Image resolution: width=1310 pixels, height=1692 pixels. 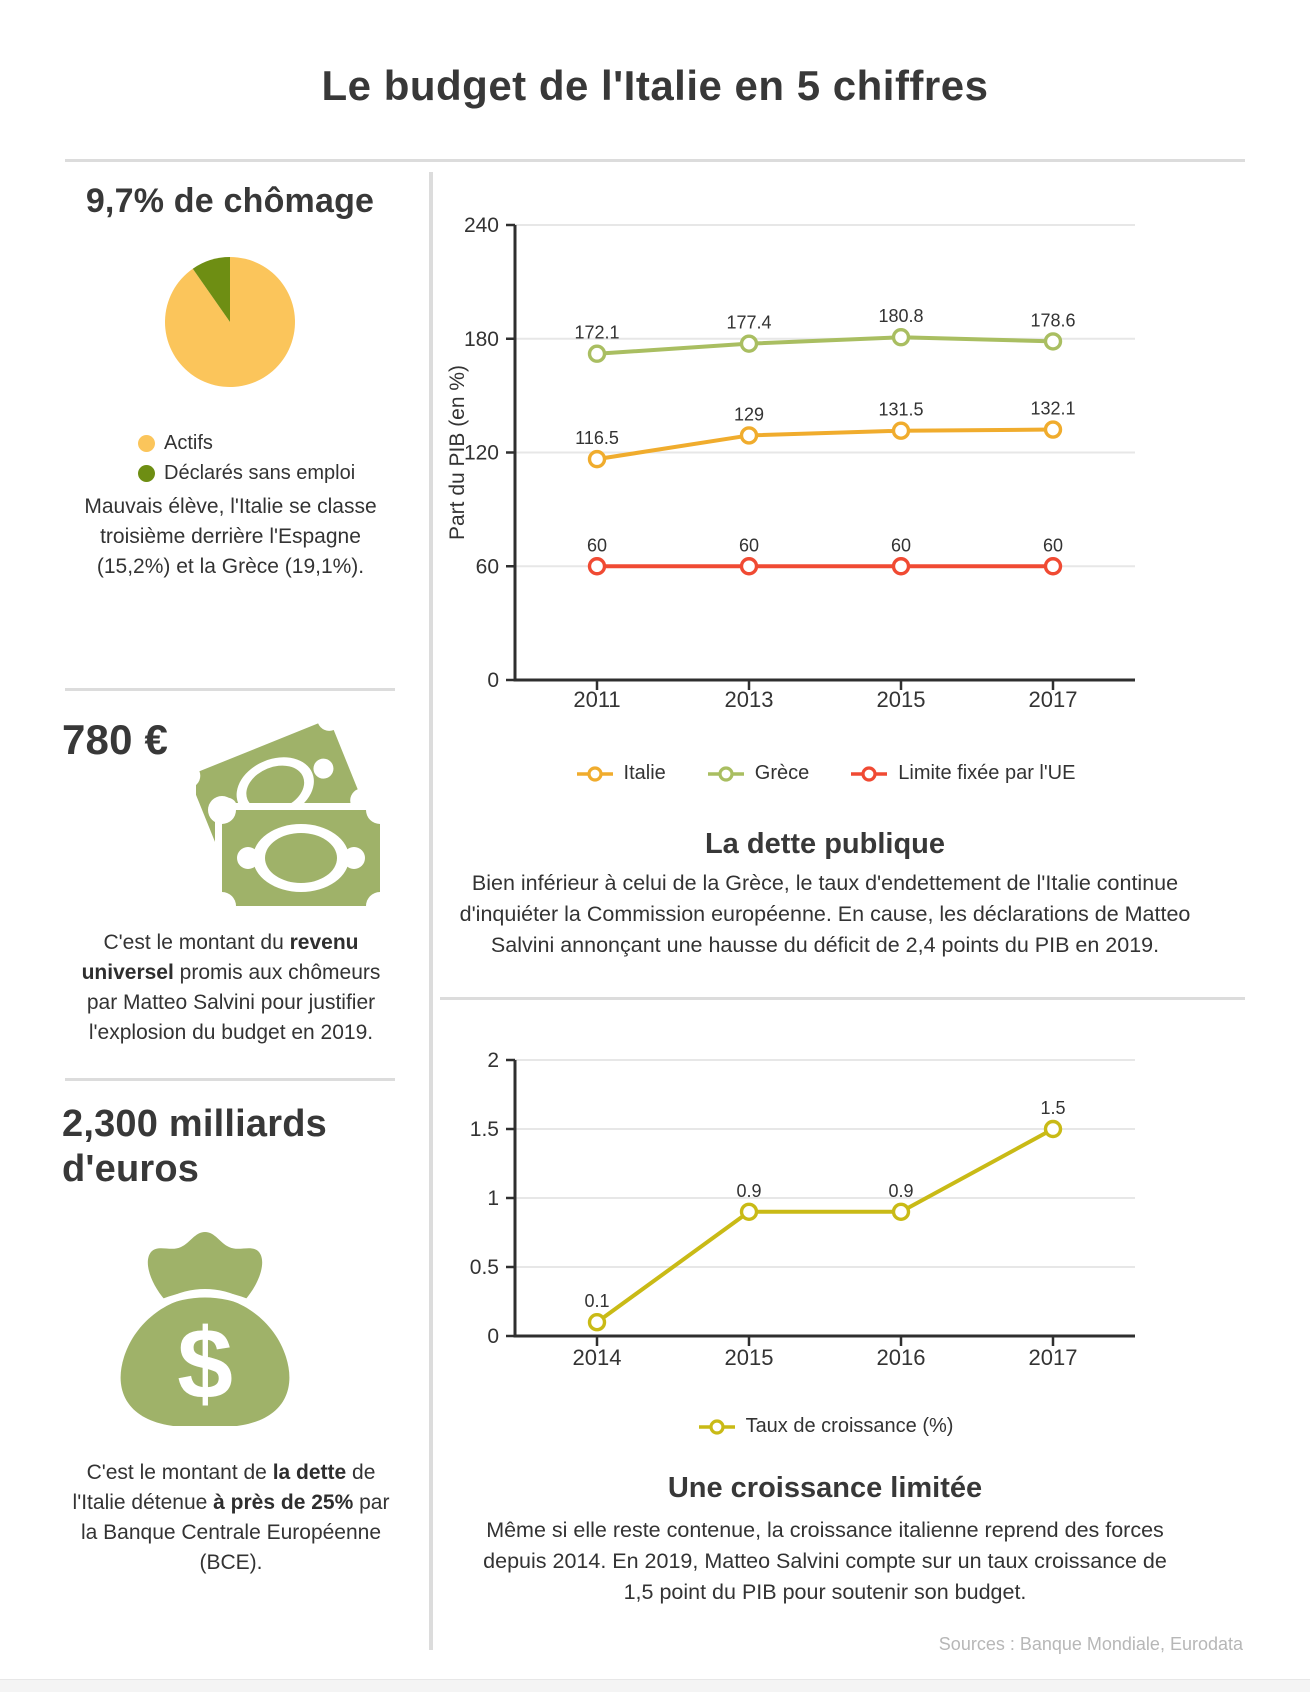 I want to click on pie-slice, so click(x=211, y=289).